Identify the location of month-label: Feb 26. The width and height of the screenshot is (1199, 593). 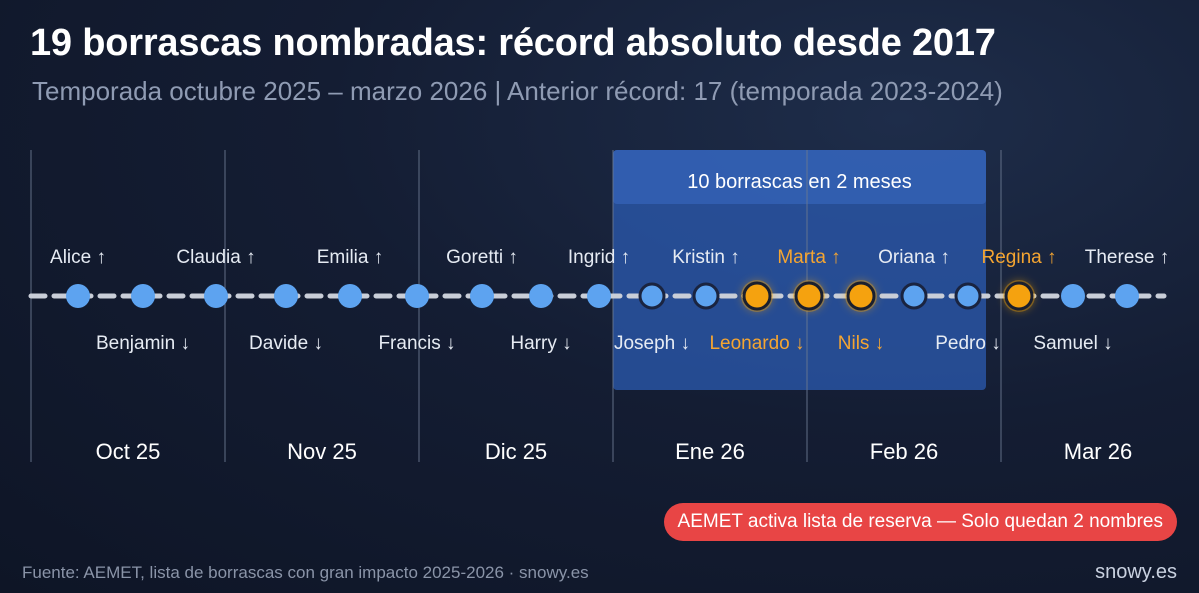
(904, 451).